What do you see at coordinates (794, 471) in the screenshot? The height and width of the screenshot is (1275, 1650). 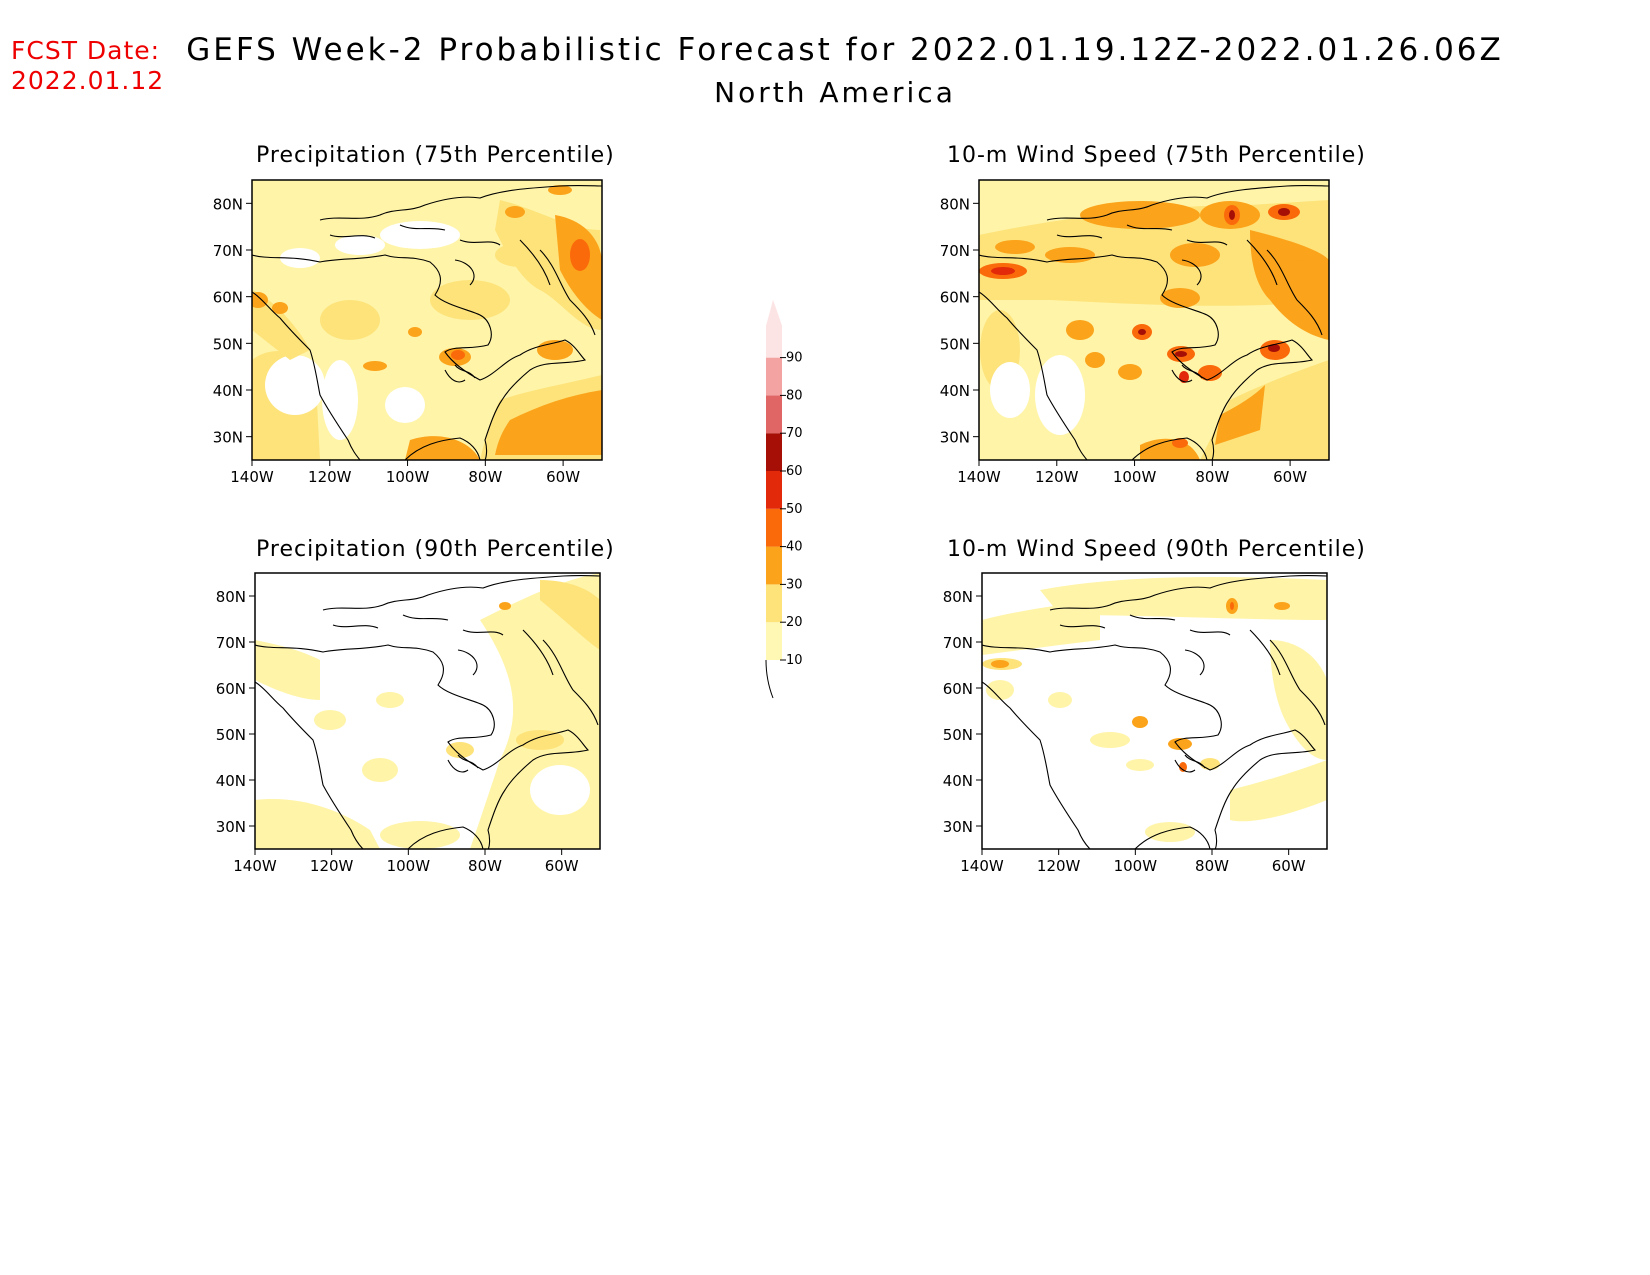 I see `colorbar-level-label: 60` at bounding box center [794, 471].